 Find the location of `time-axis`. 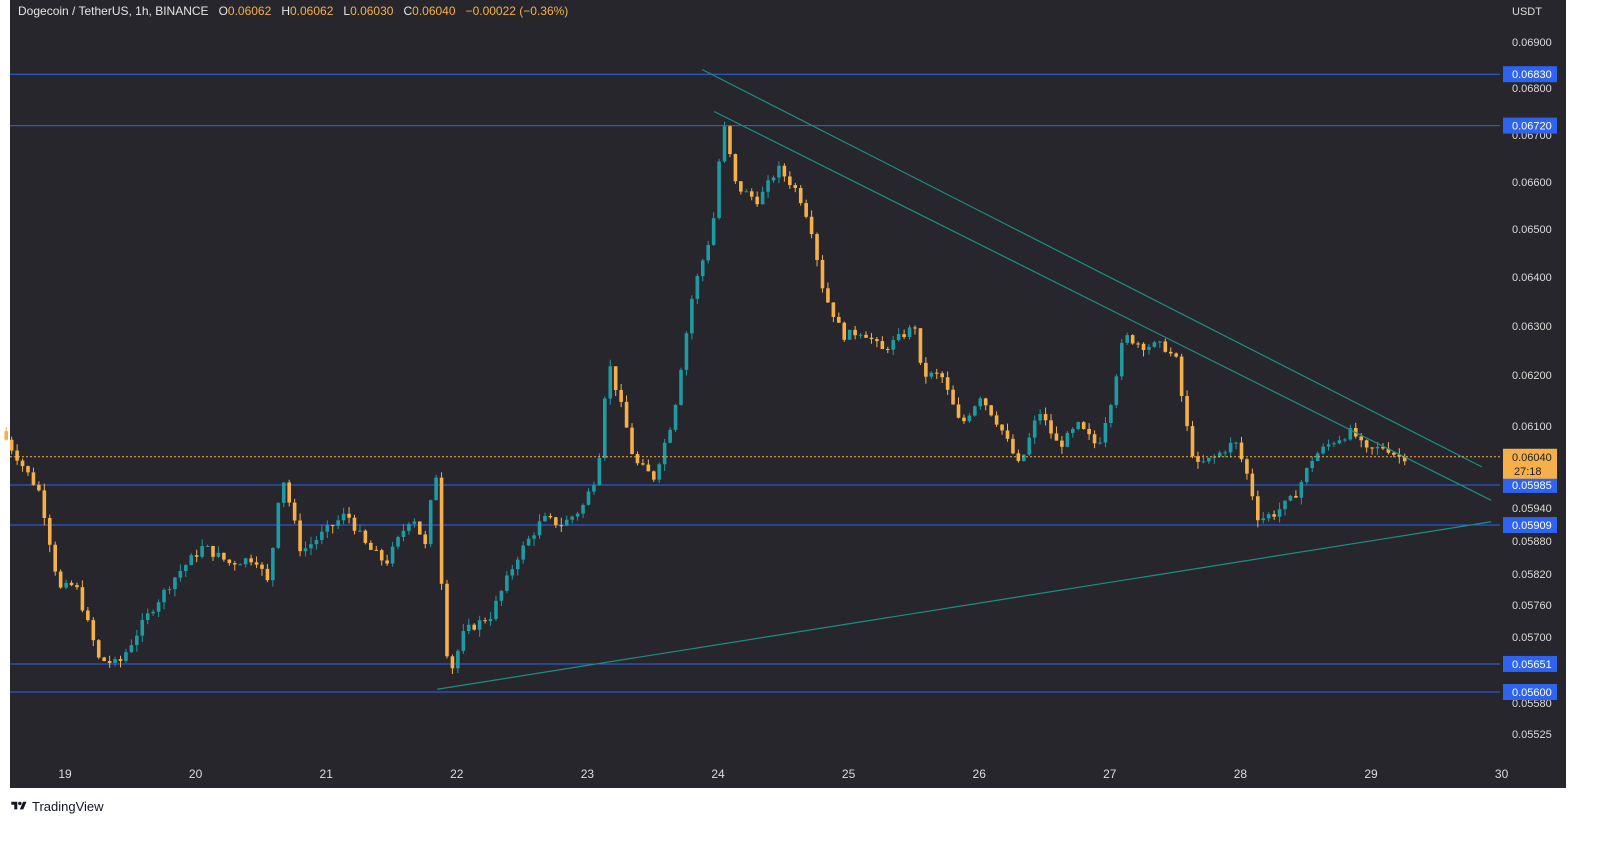

time-axis is located at coordinates (788, 766).